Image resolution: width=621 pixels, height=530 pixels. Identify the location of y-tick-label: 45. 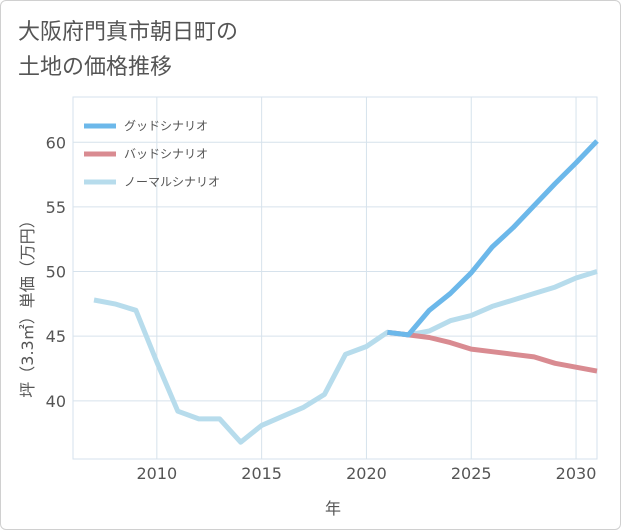
(56, 336).